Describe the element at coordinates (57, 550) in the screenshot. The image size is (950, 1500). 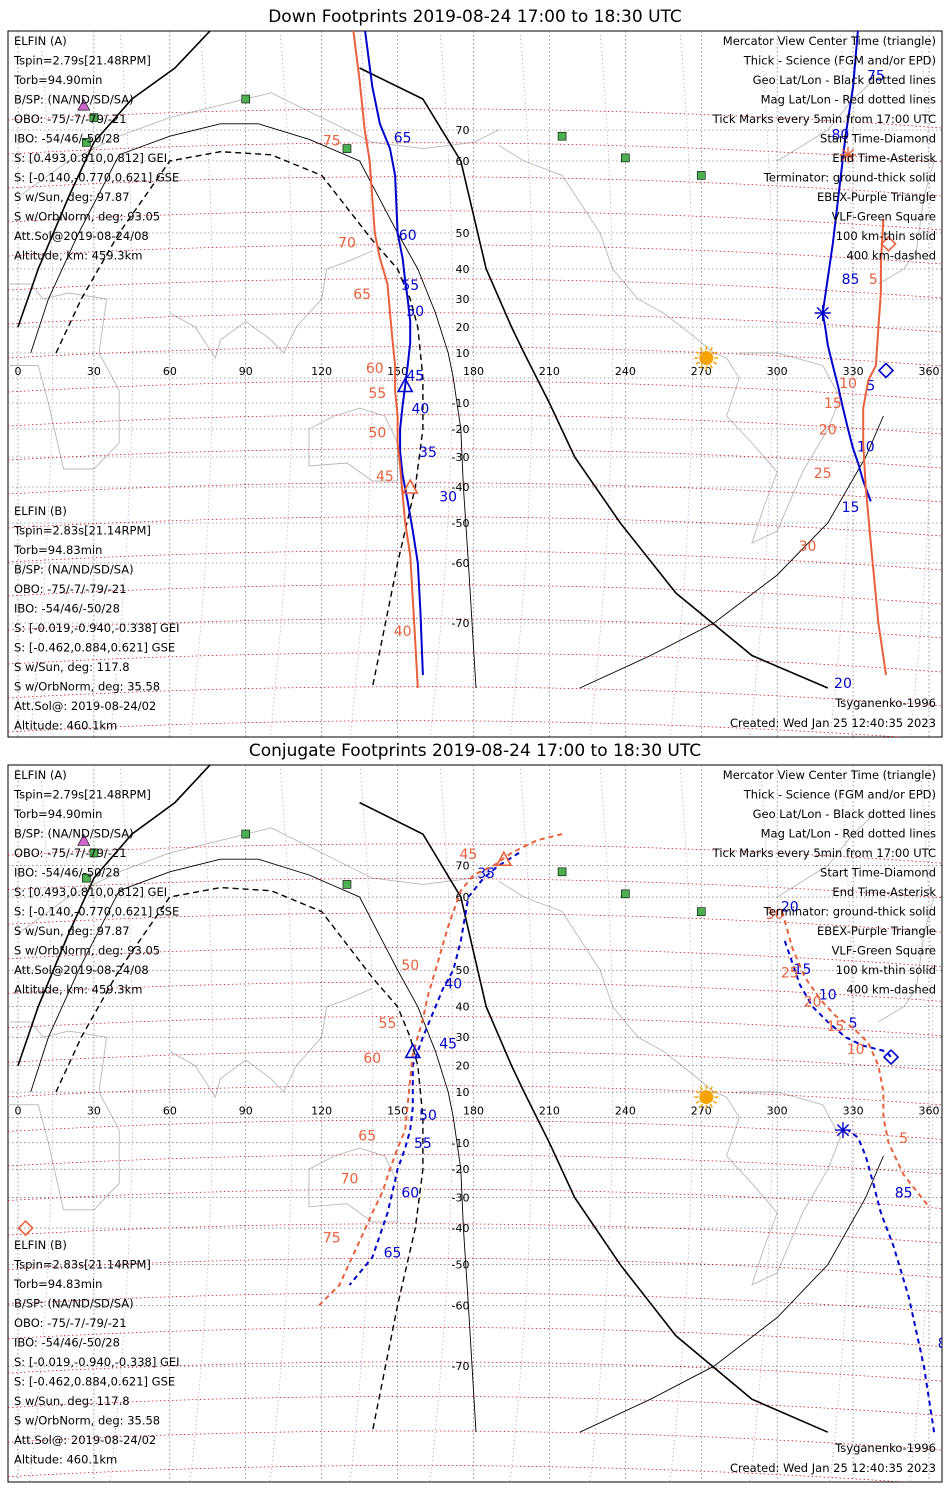
I see `elfin-b-info-line: Torb=94.83min` at that location.